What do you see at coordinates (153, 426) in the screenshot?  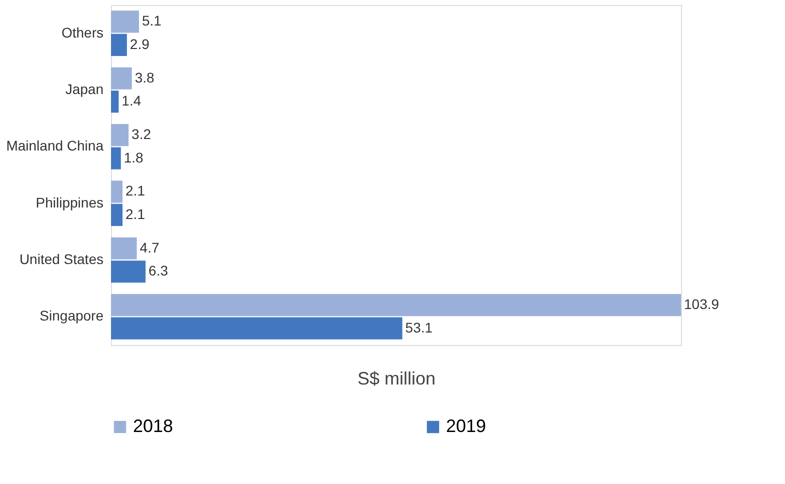 I see `legend-label: 2018` at bounding box center [153, 426].